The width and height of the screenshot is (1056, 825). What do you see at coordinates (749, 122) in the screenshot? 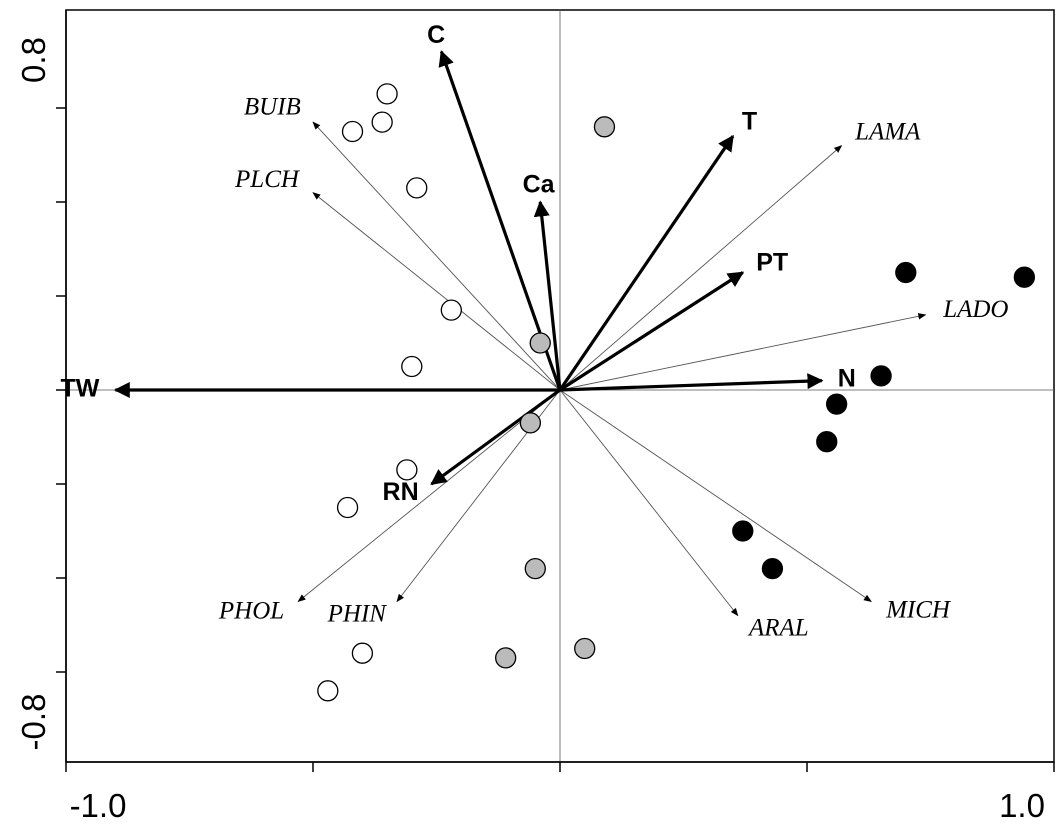
I see `env-label: T` at bounding box center [749, 122].